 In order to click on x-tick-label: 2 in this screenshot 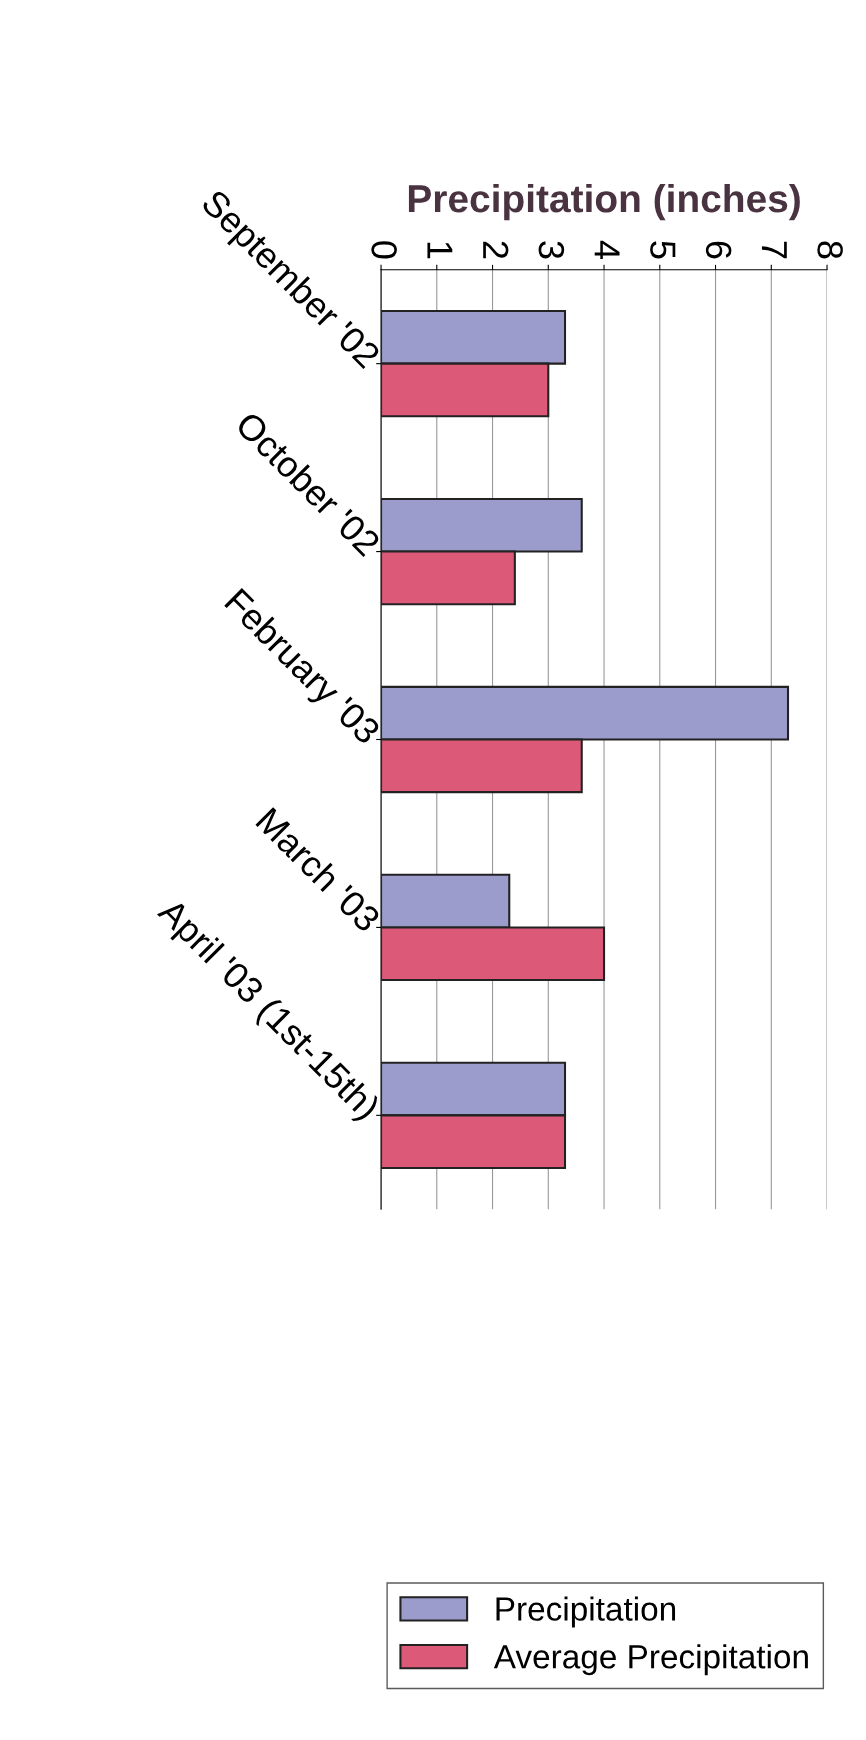, I will do `click(496, 250)`.